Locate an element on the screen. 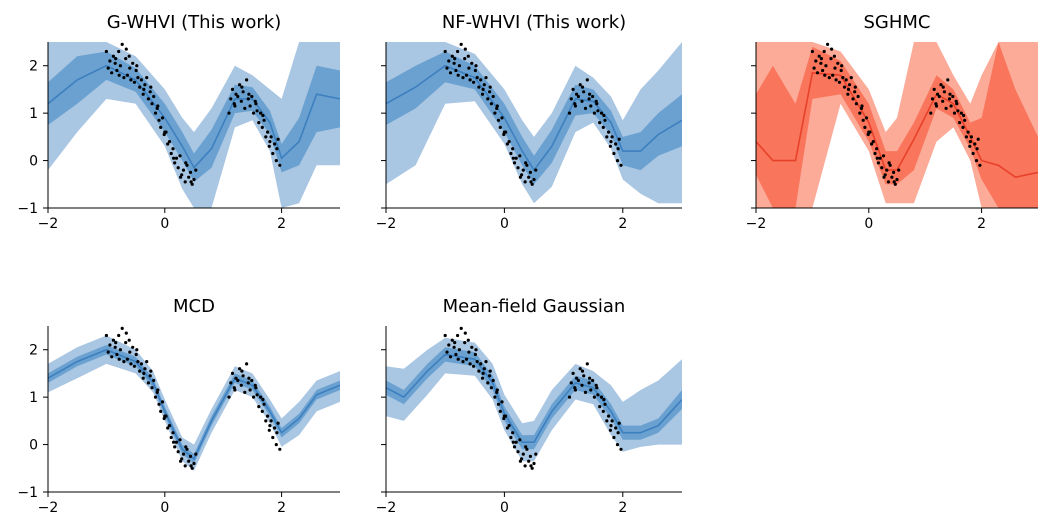 This screenshot has width=1038, height=522. chart-panel-2: −2 0 2 NF-WHVI (This work) is located at coordinates (529, 122).